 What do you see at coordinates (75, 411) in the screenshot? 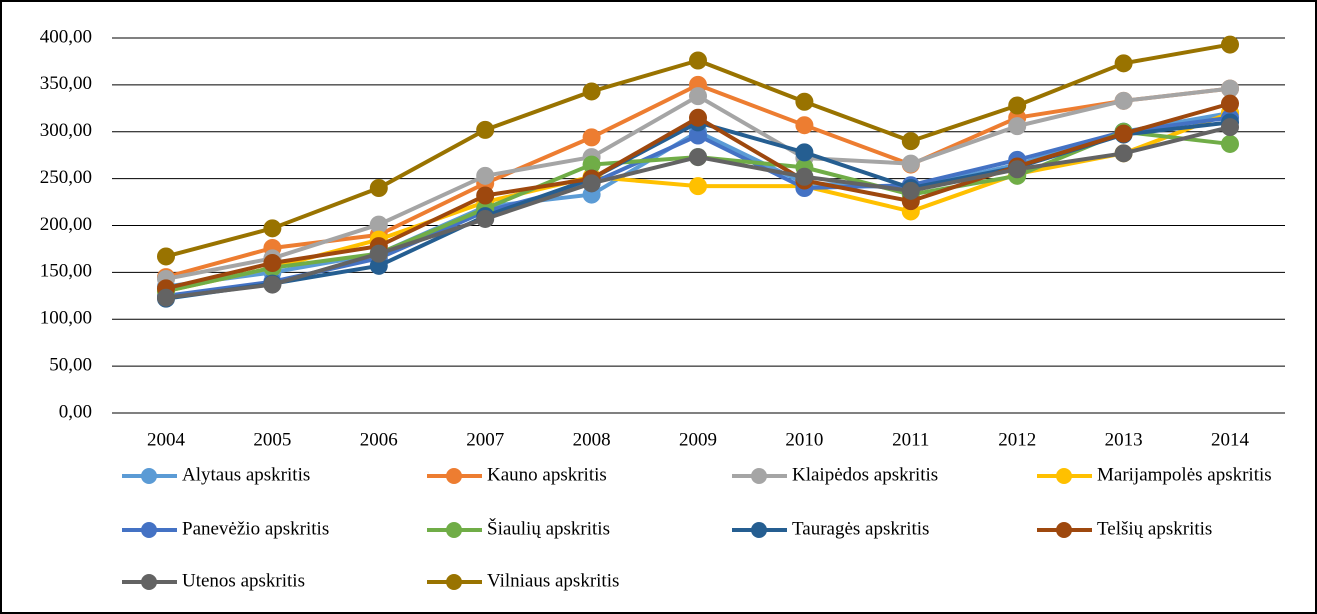
I see `y-tick-label: 0,00` at bounding box center [75, 411].